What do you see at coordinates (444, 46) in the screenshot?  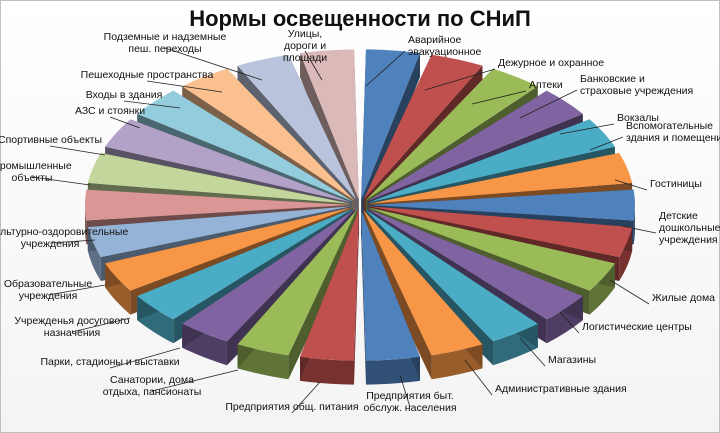 I see `data-label-1: Аварийное эвакуационное` at bounding box center [444, 46].